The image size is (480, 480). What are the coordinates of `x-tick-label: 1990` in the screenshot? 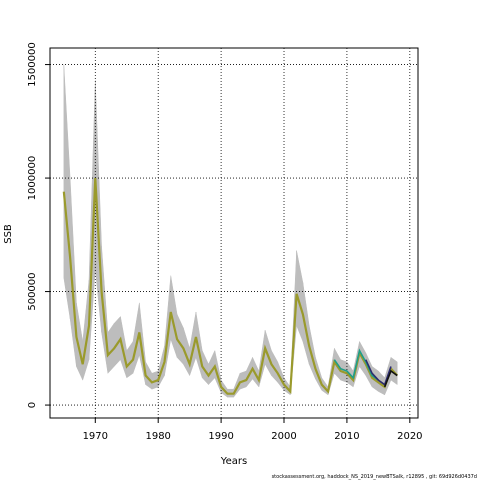 It's located at (220, 436).